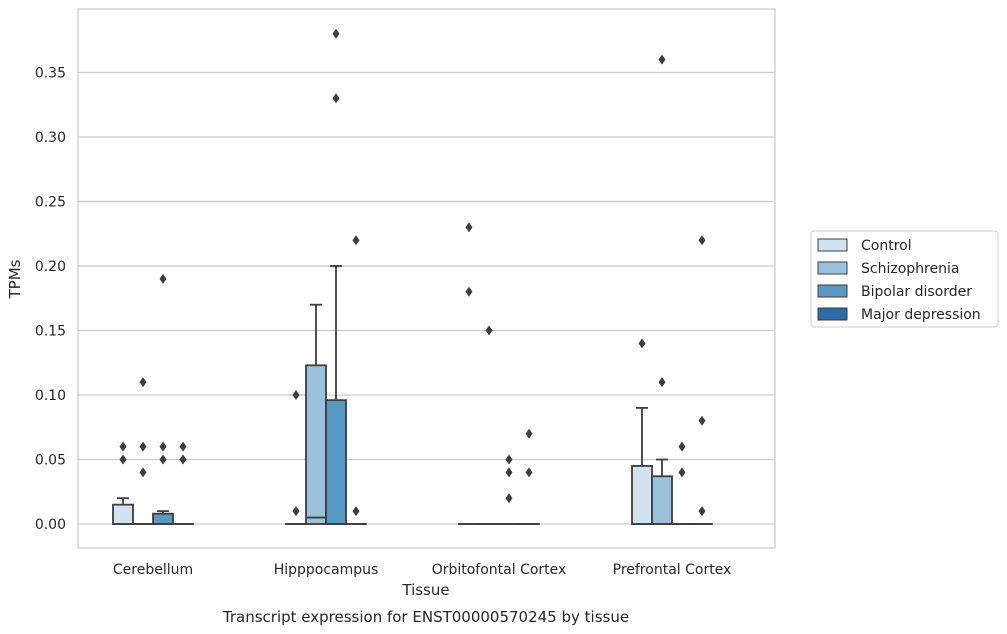 The image size is (1007, 634). Describe the element at coordinates (50, 396) in the screenshot. I see `y-tick-label: 0.10` at that location.